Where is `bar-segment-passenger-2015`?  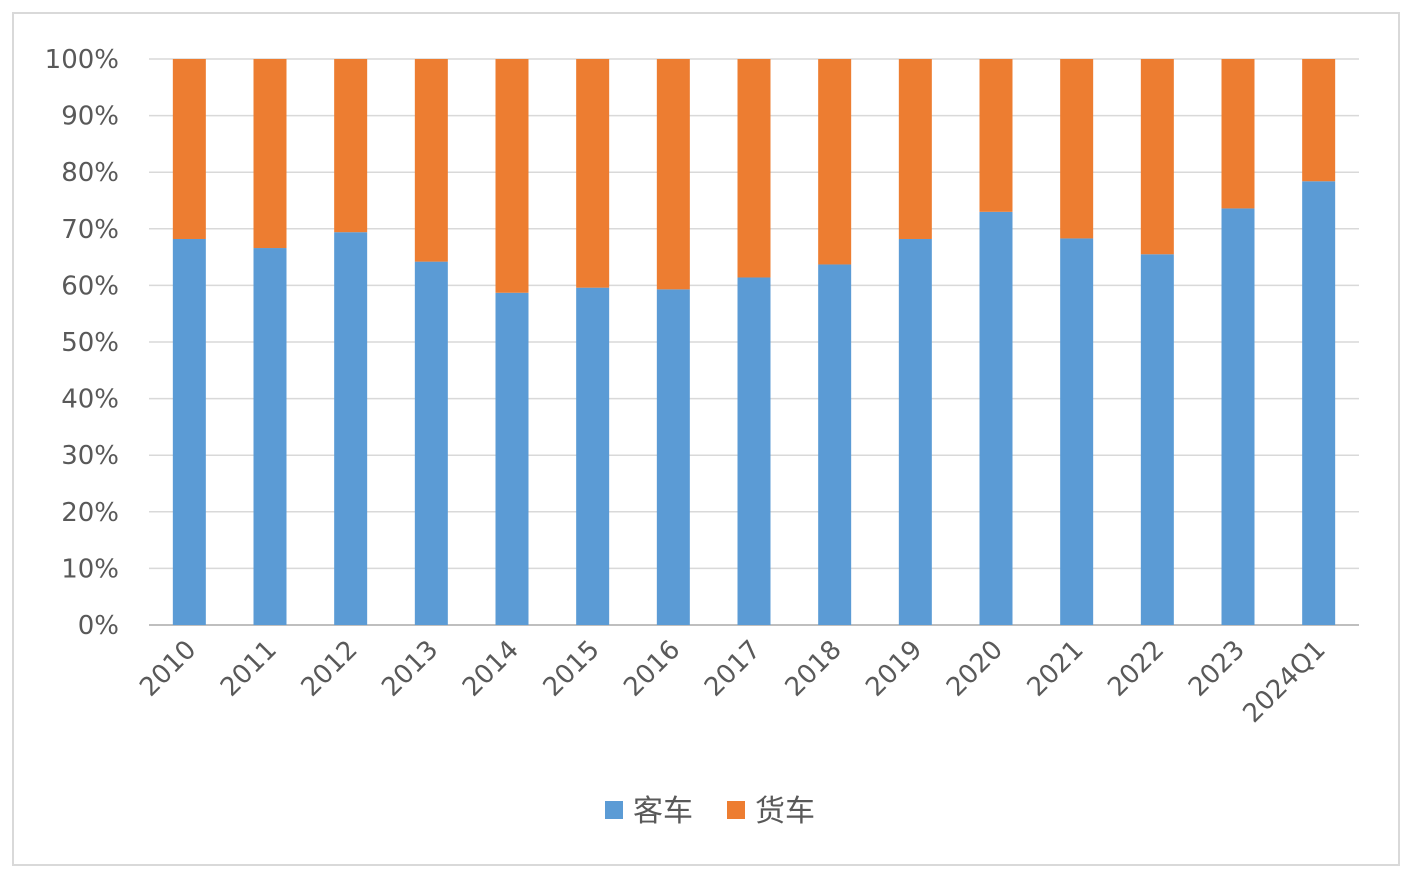 bar-segment-passenger-2015 is located at coordinates (593, 456).